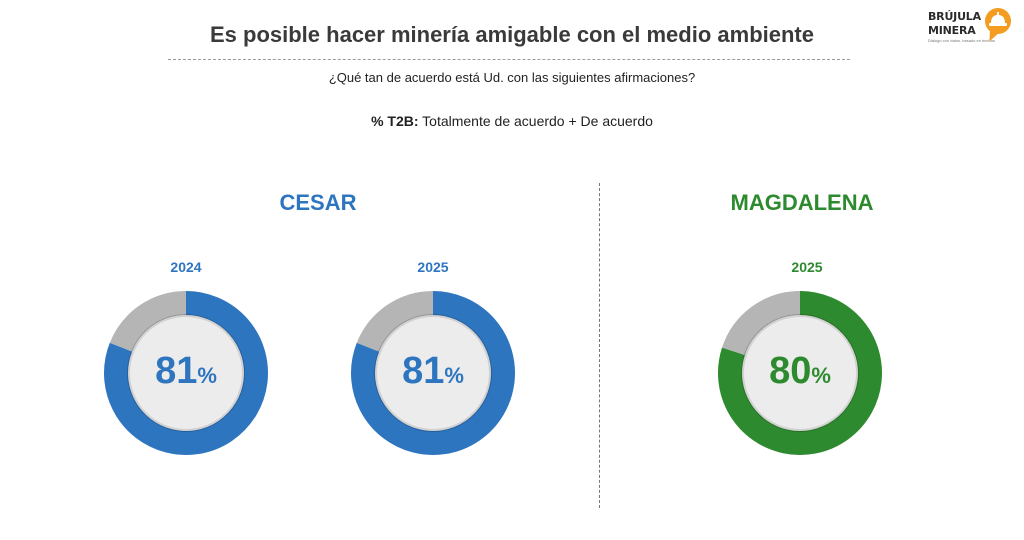 The image size is (1024, 540). Describe the element at coordinates (537, 121) in the screenshot. I see `t2b-text: Totalmente de acuerdo + De acuerdo` at that location.